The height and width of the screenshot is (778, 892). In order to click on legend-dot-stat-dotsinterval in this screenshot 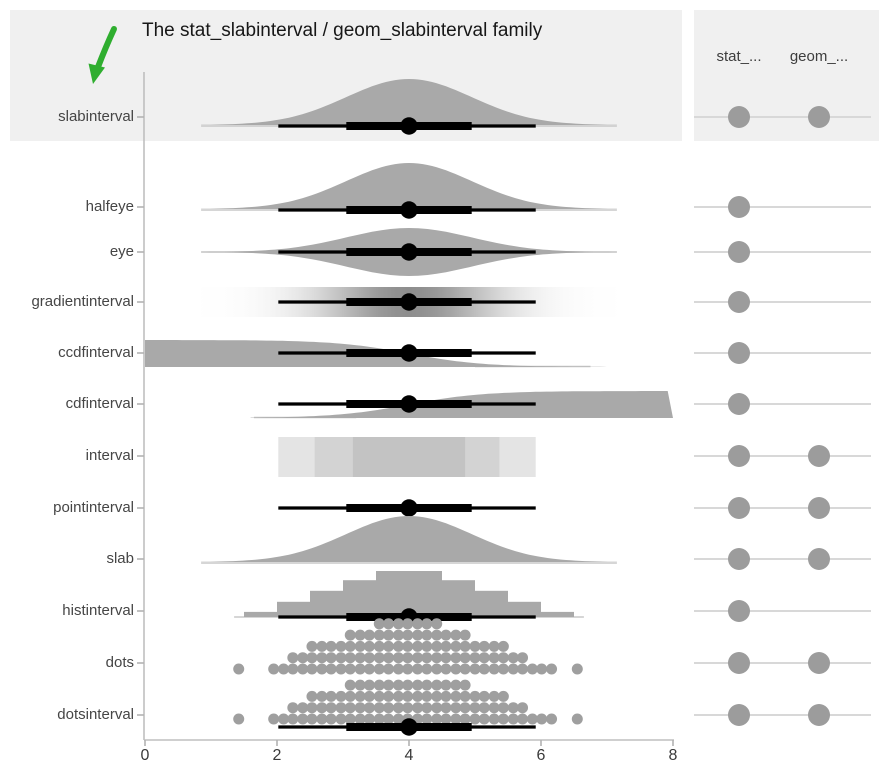, I will do `click(739, 715)`.